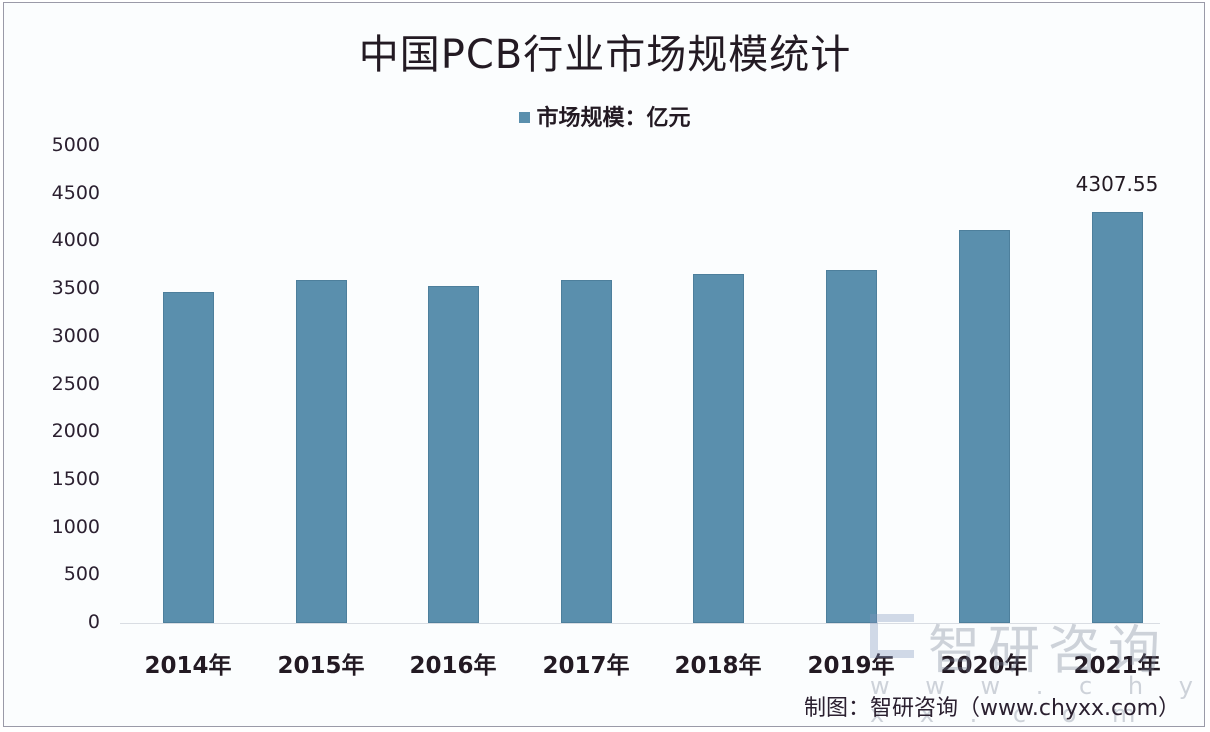 The image size is (1210, 732). Describe the element at coordinates (640, 623) in the screenshot. I see `x-axis-line` at that location.